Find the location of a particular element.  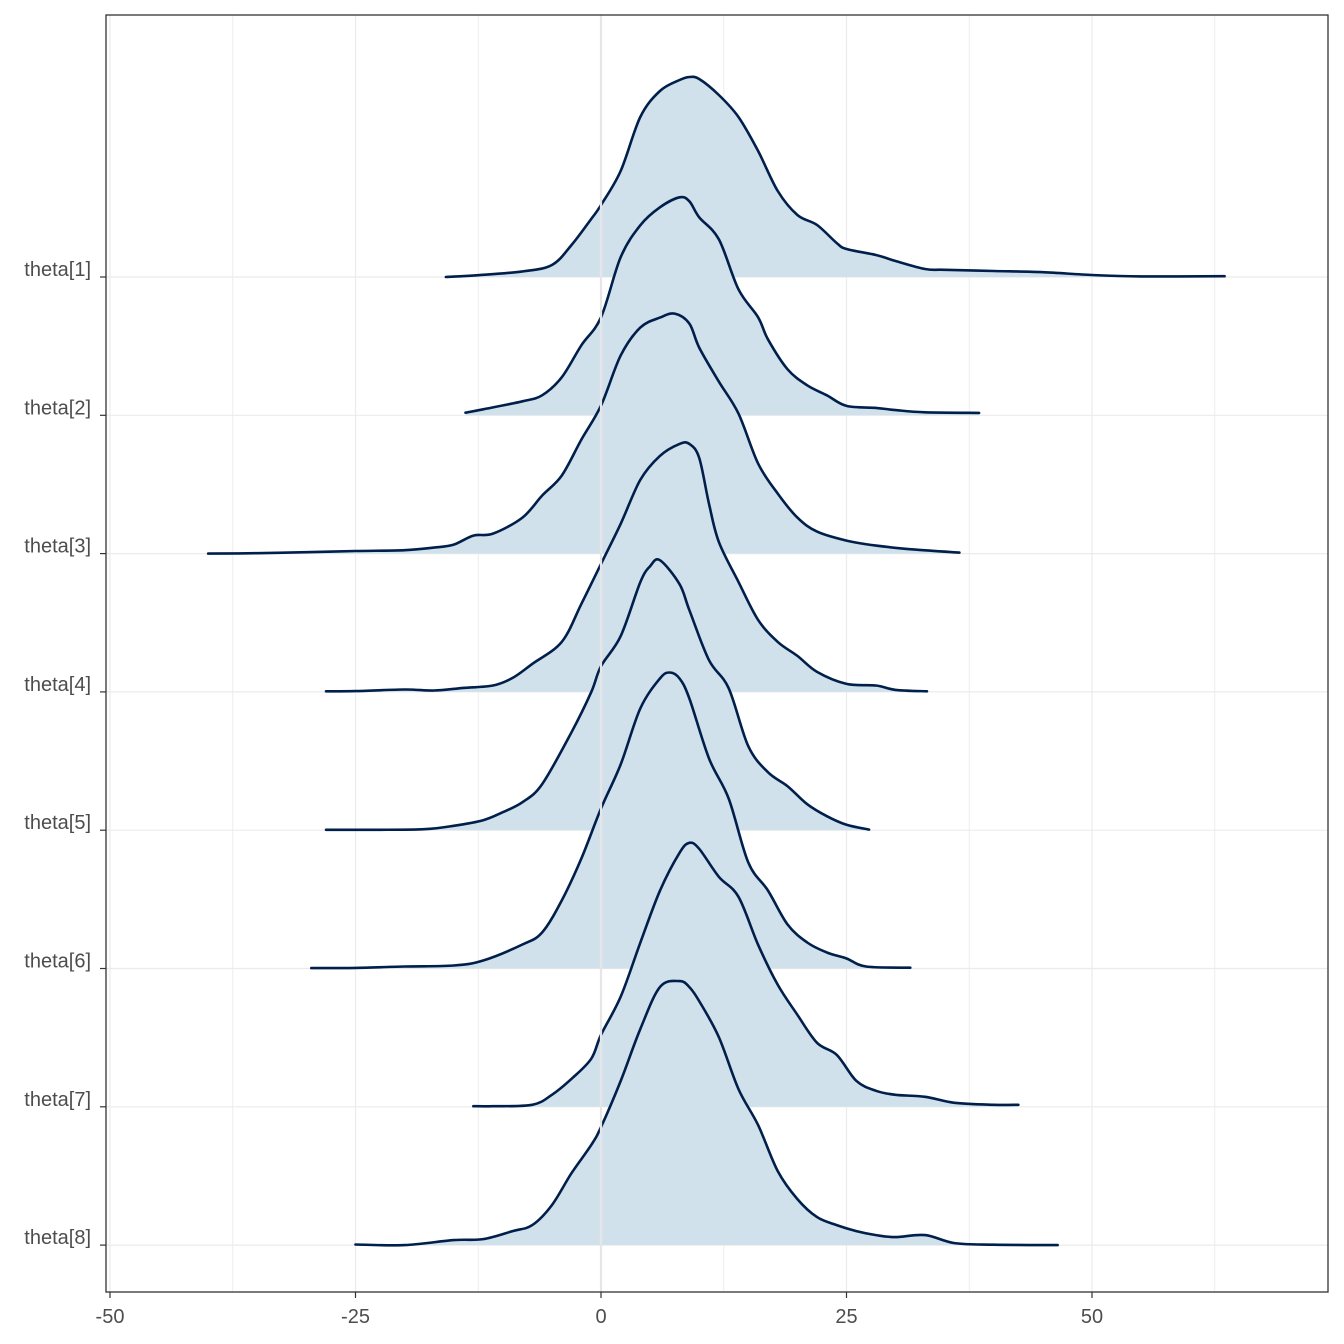

ridge-theta[2] is located at coordinates (722, 305).